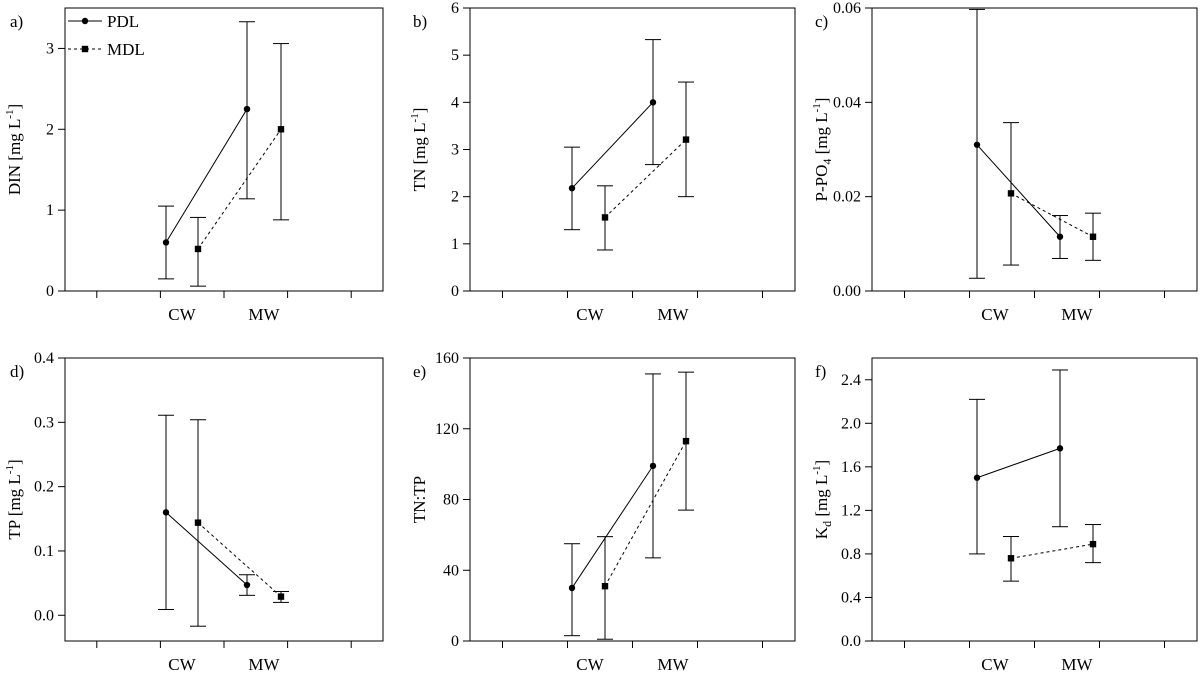  I want to click on y-tick-label: 0.04, so click(847, 102).